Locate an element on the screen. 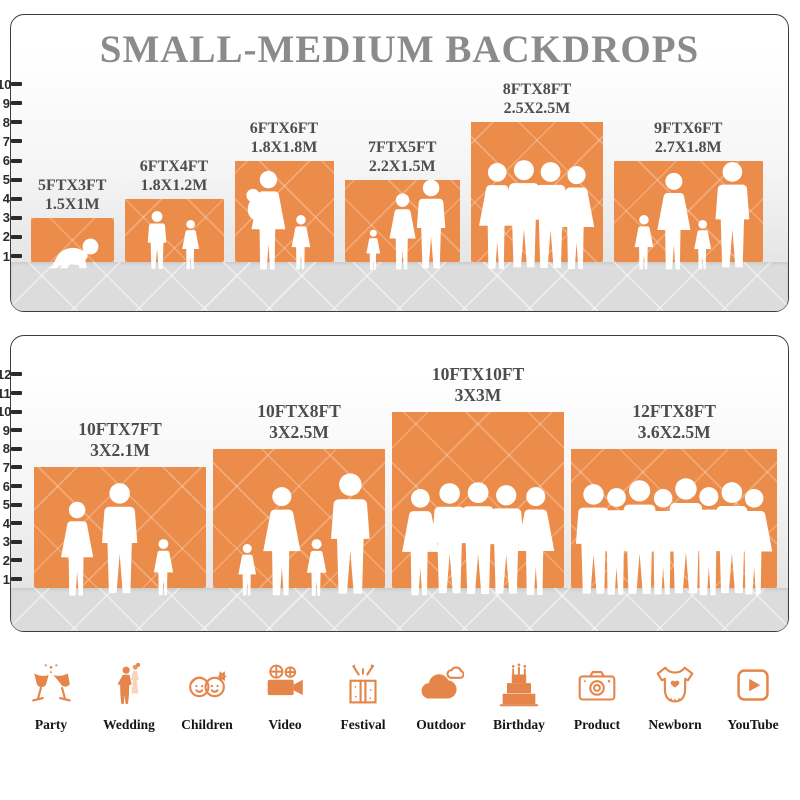 The image size is (800, 800). backdrop-size-label: 9FTX6FT 2.7X1.8M is located at coordinates (688, 138).